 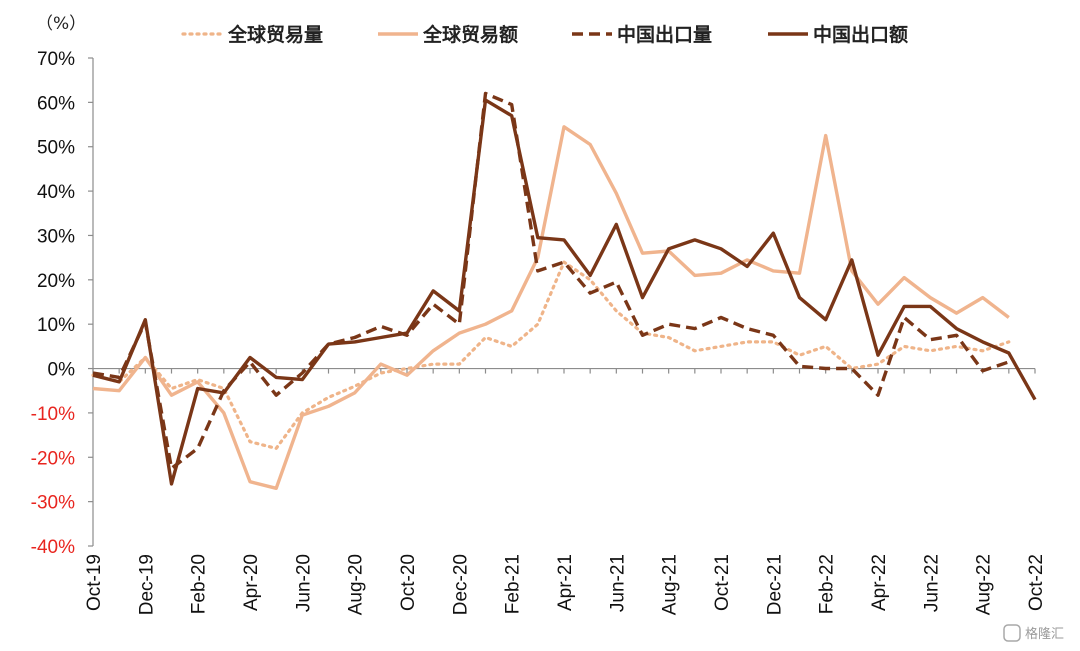 I want to click on watermark: 格隆汇, so click(x=1033, y=633).